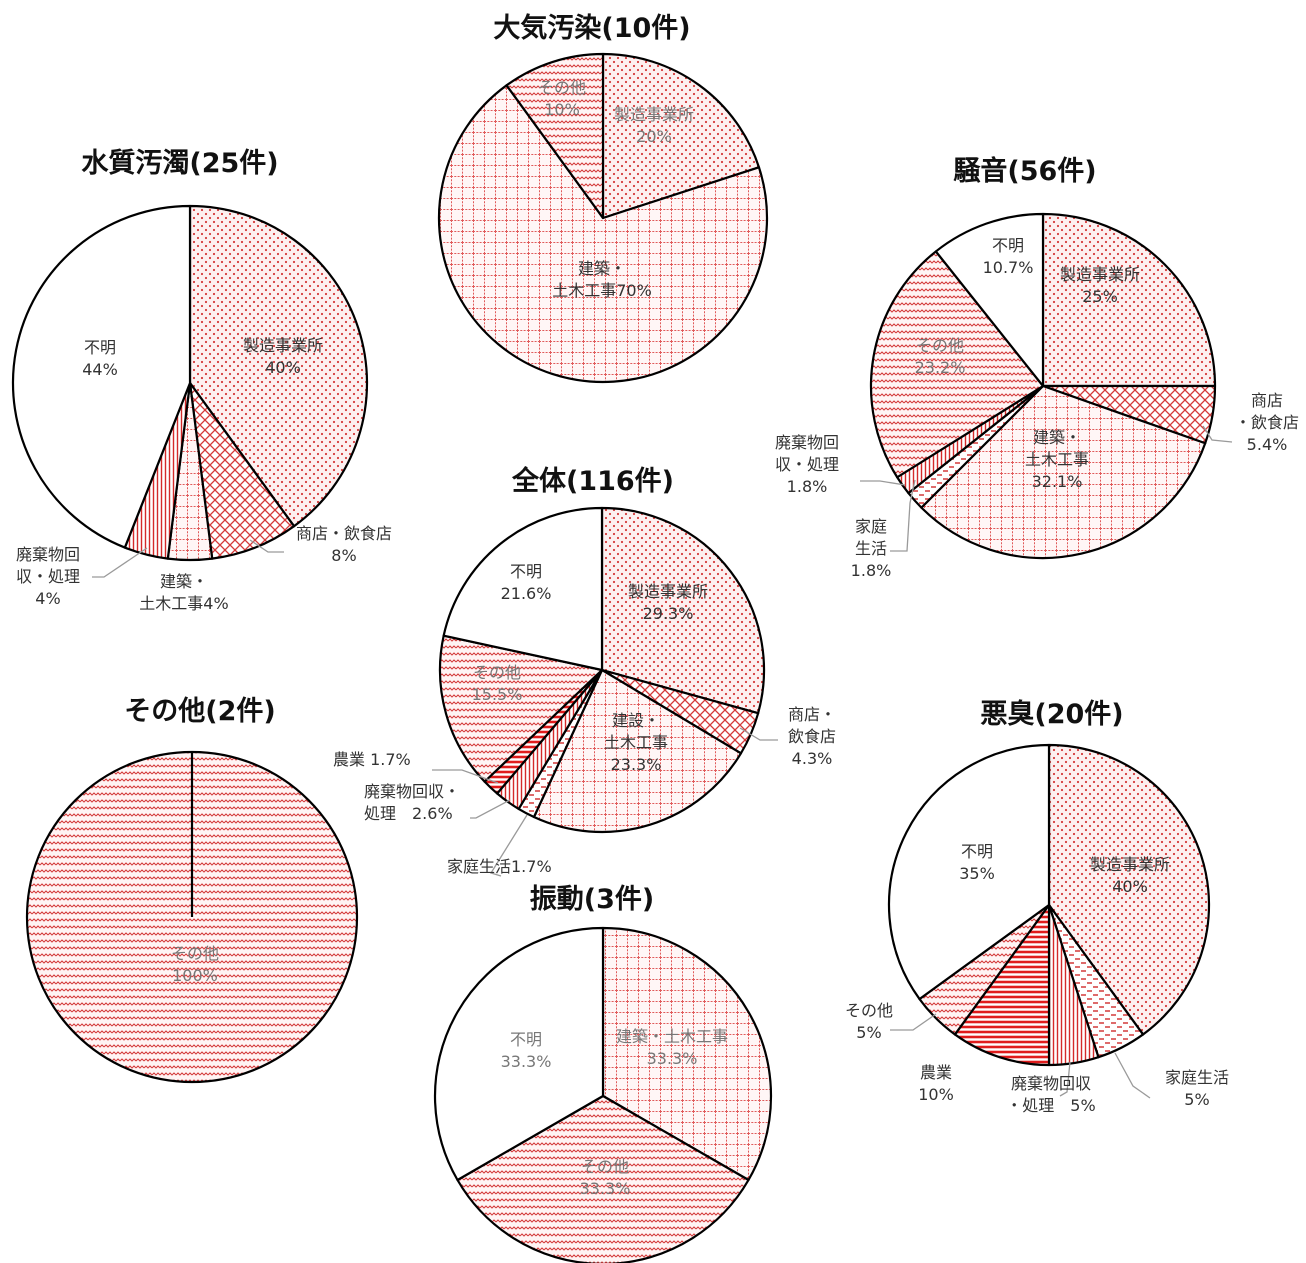  Describe the element at coordinates (812, 736) in the screenshot. I see `slice-label: 商店・飲食店 4.3%` at that location.